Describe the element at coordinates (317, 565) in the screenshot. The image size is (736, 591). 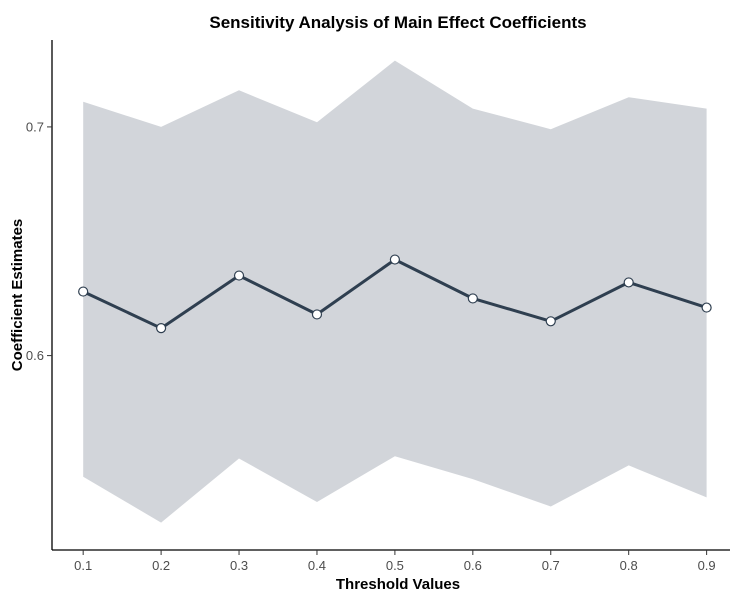
I see `x-tick-label: 0.4` at that location.